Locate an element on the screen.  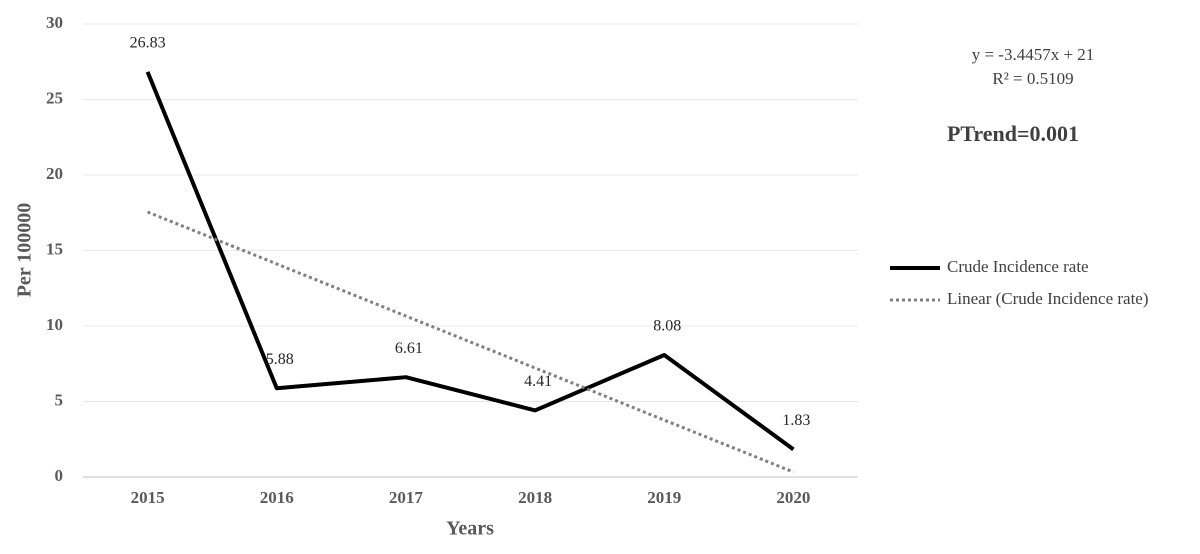
data-label: 8.08 is located at coordinates (667, 326).